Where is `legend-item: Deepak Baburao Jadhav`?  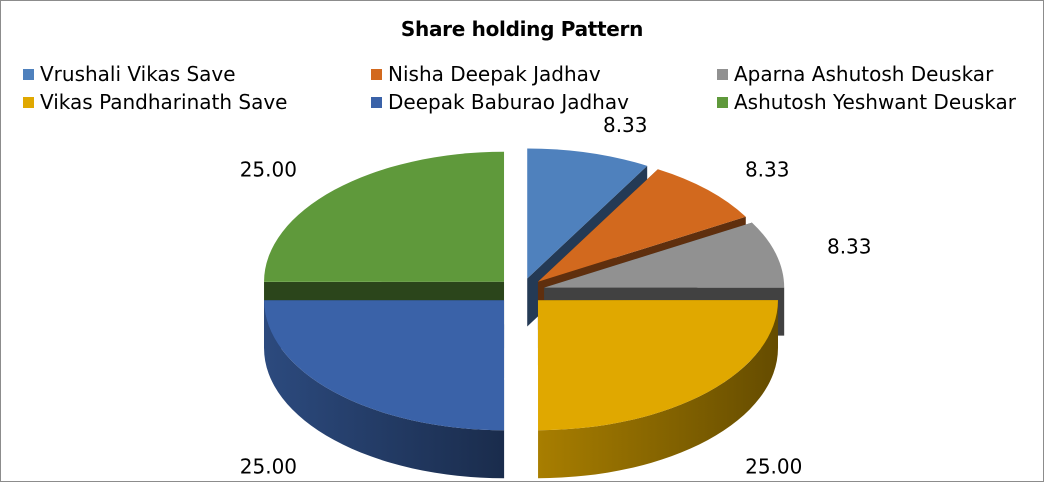 legend-item: Deepak Baburao Jadhav is located at coordinates (500, 102).